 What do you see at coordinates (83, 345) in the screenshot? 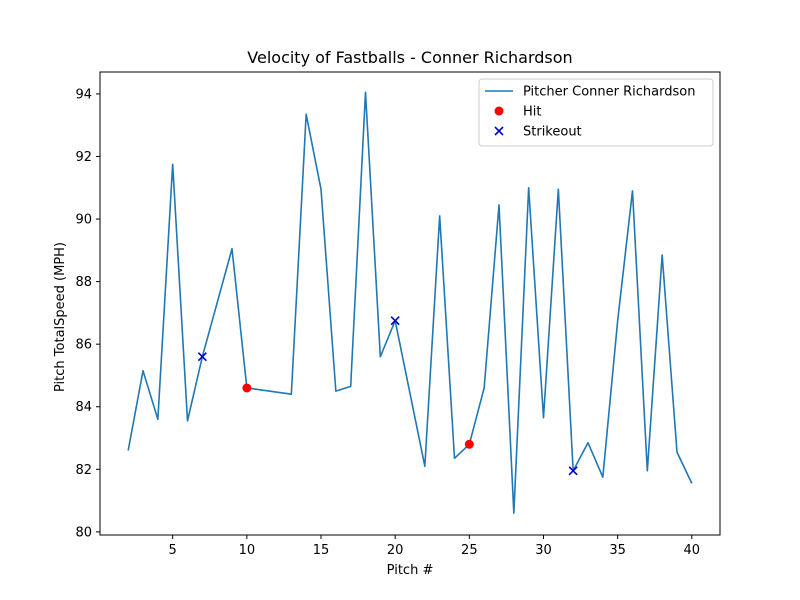
I see `y-tick-label: 86` at bounding box center [83, 345].